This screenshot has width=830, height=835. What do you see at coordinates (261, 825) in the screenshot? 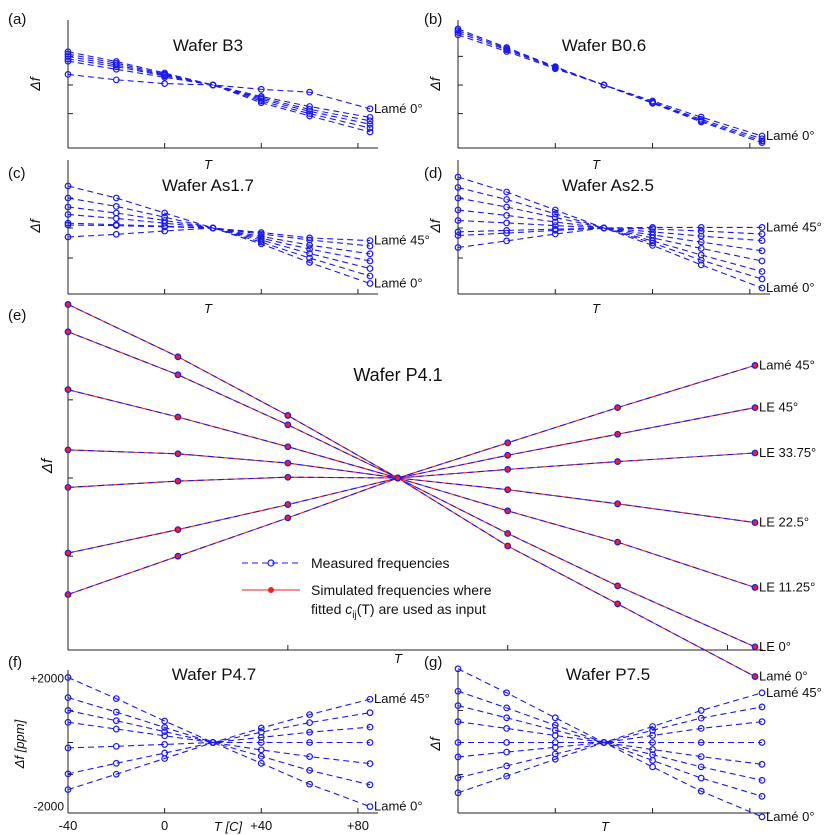
I see `x-tick-label: +40` at bounding box center [261, 825].